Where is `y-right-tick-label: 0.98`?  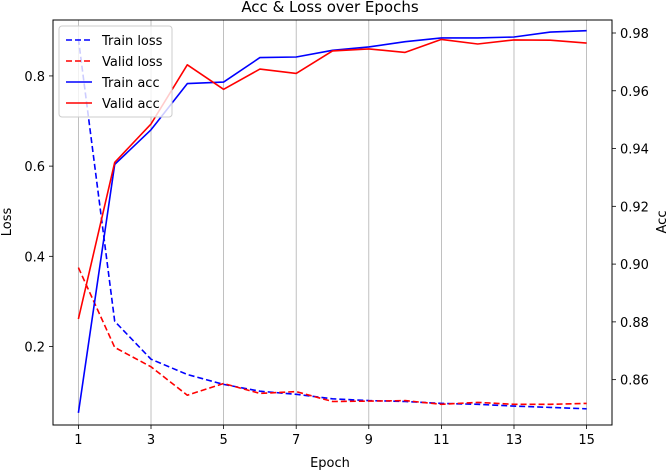
y-right-tick-label: 0.98 is located at coordinates (634, 34).